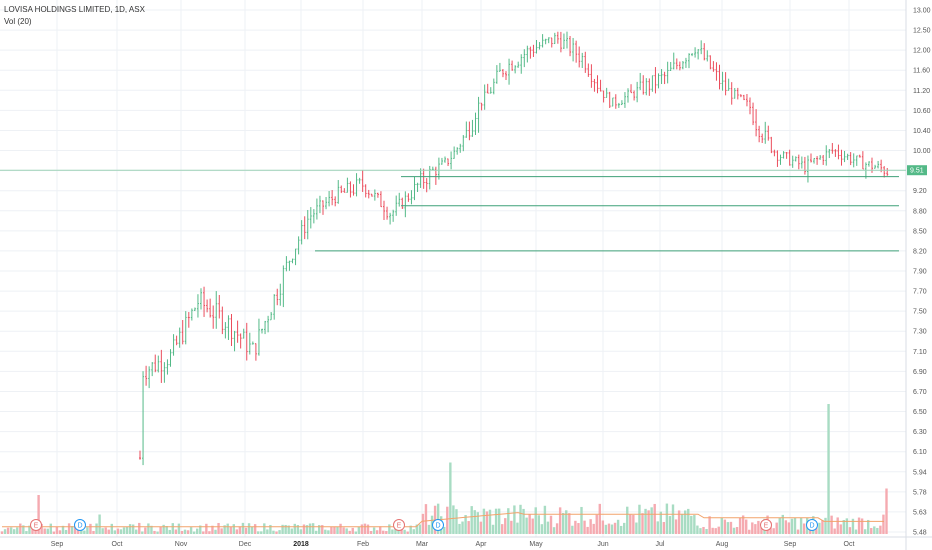 The width and height of the screenshot is (932, 550). What do you see at coordinates (920, 272) in the screenshot?
I see `price-tick-label: 7.90` at bounding box center [920, 272].